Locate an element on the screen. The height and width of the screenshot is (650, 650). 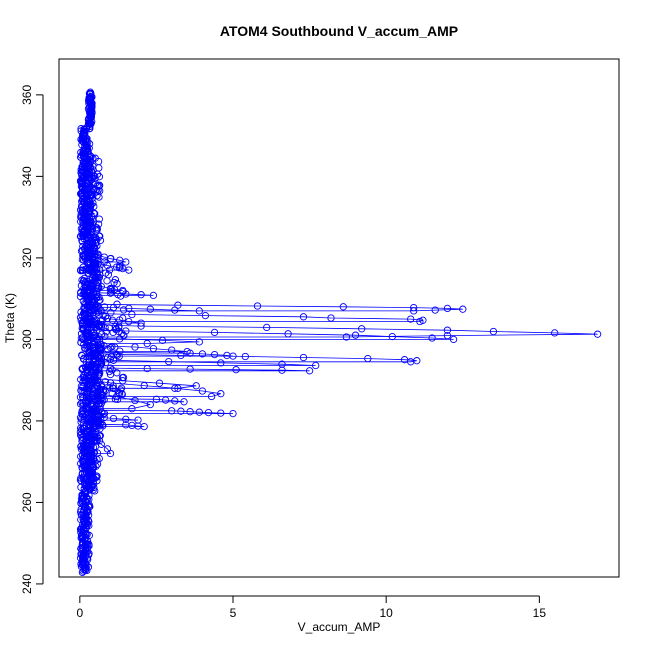
x-axis-label: V_accum_AMP is located at coordinates (339, 627).